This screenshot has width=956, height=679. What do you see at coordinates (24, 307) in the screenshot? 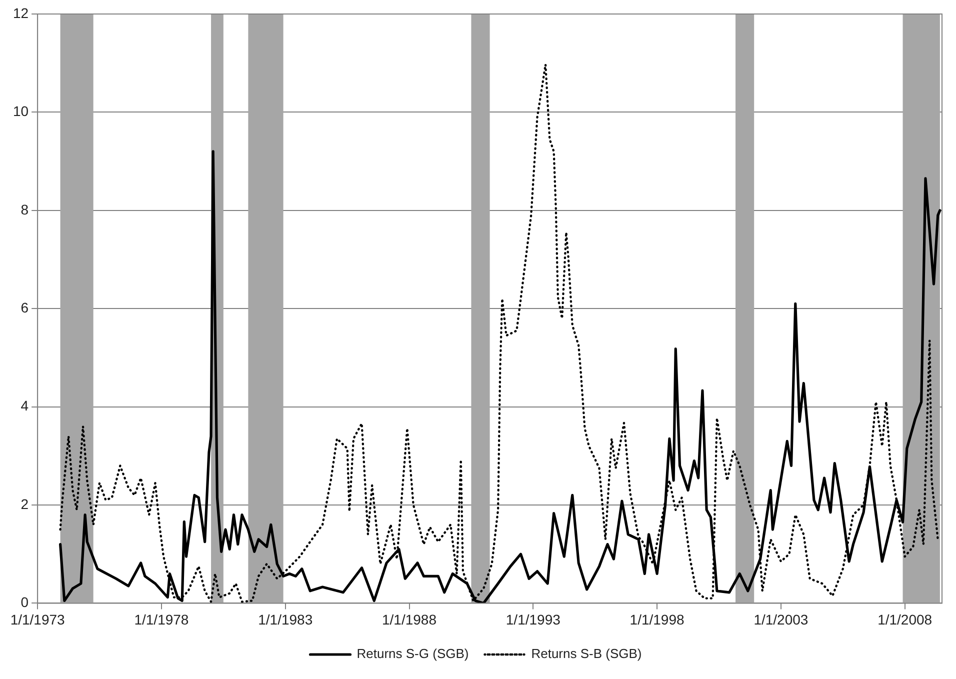
I see `y-tick-label: 6` at bounding box center [24, 307].